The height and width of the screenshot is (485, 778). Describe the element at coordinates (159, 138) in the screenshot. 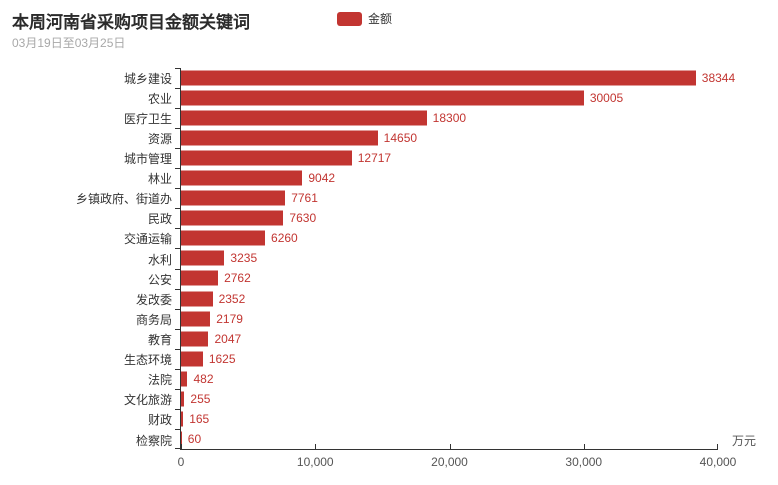

I see `category-label: 资源` at that location.